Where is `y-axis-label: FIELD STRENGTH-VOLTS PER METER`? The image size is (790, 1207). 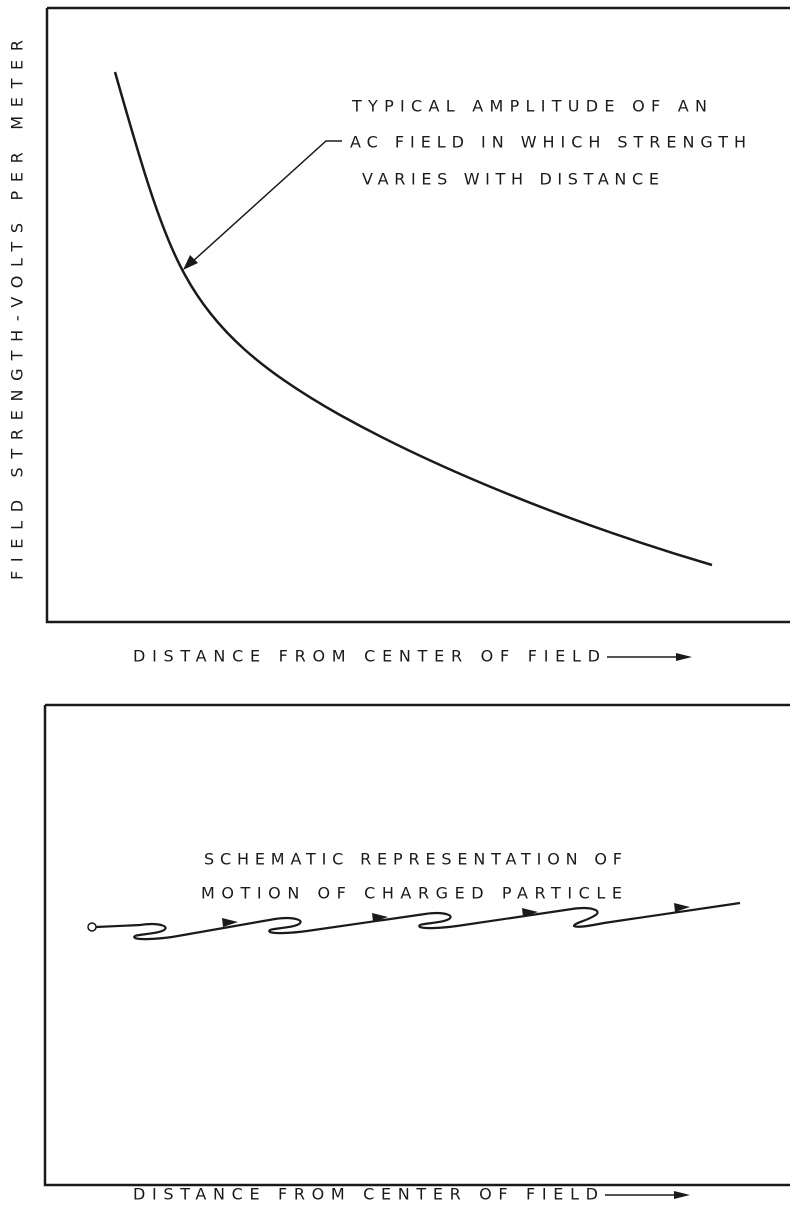 y-axis-label: FIELD STRENGTH-VOLTS PER METER is located at coordinates (17, 310).